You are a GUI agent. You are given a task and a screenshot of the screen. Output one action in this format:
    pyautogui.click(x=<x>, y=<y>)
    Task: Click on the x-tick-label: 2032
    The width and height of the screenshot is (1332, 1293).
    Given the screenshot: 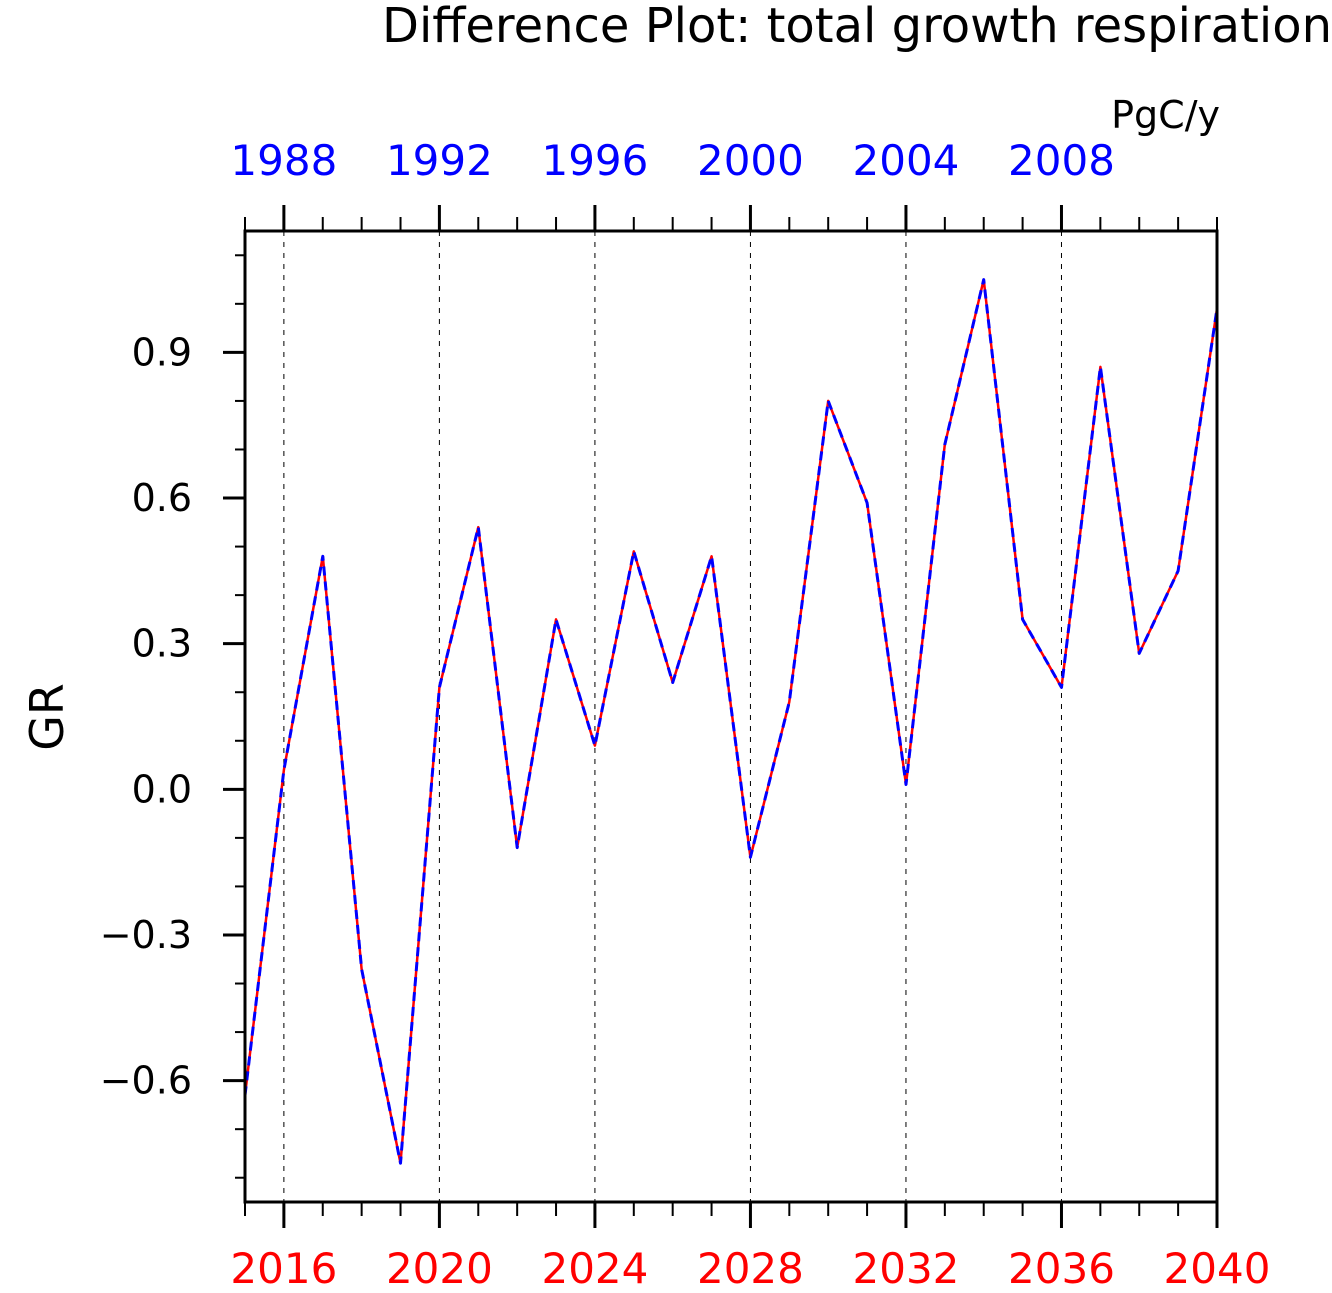 What is the action you would take?
    pyautogui.click(x=906, y=1268)
    